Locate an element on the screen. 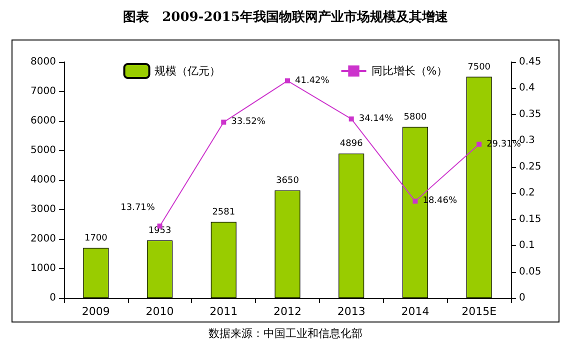  data-label: 3650 is located at coordinates (288, 181).